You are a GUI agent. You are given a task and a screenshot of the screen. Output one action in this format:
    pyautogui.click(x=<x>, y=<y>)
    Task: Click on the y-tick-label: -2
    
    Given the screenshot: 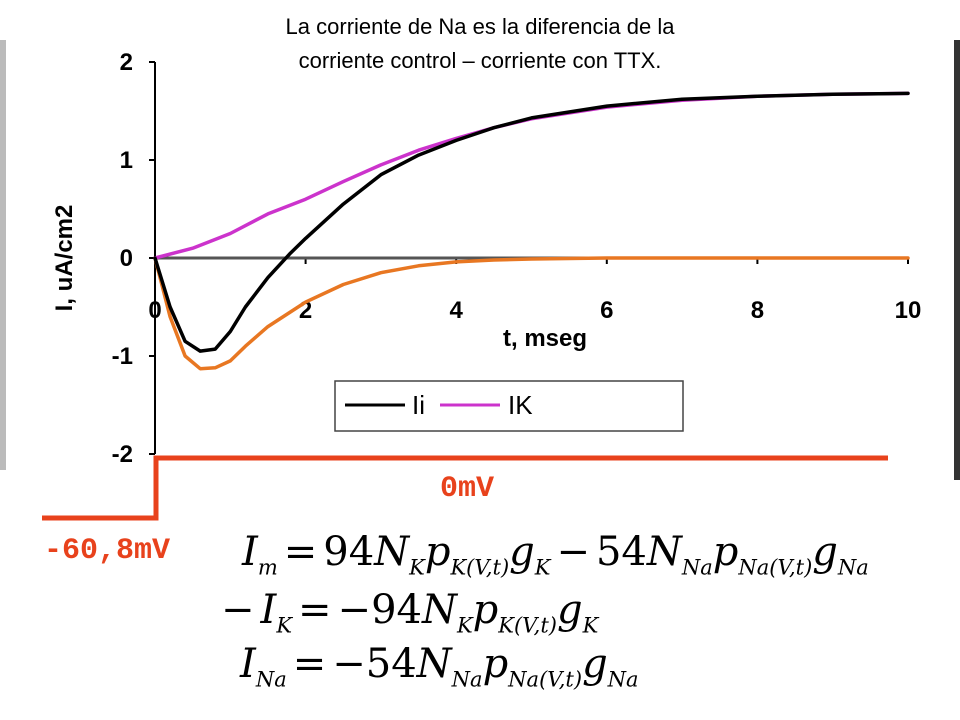 What is the action you would take?
    pyautogui.click(x=122, y=454)
    